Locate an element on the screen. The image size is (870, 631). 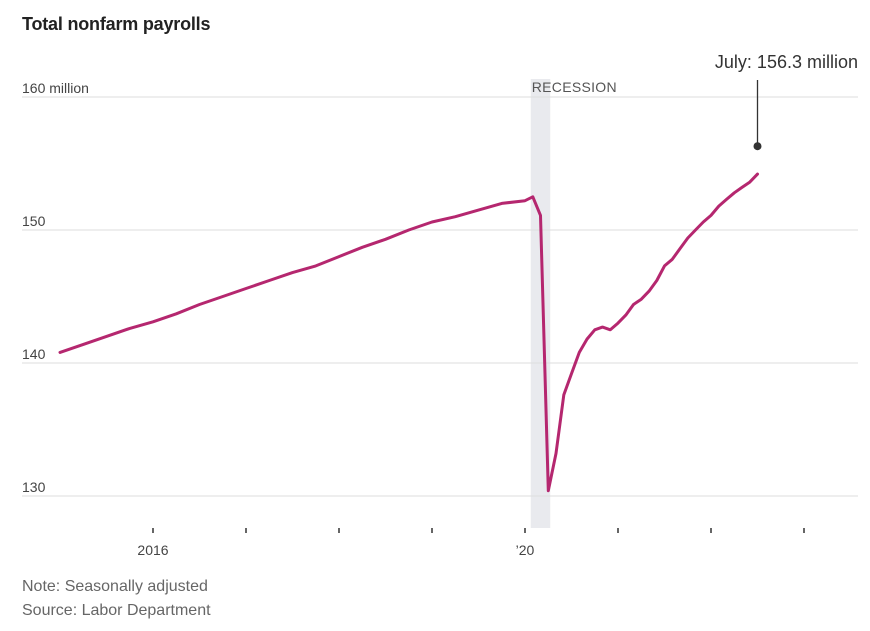
x-tick-label: ’20 is located at coordinates (525, 550).